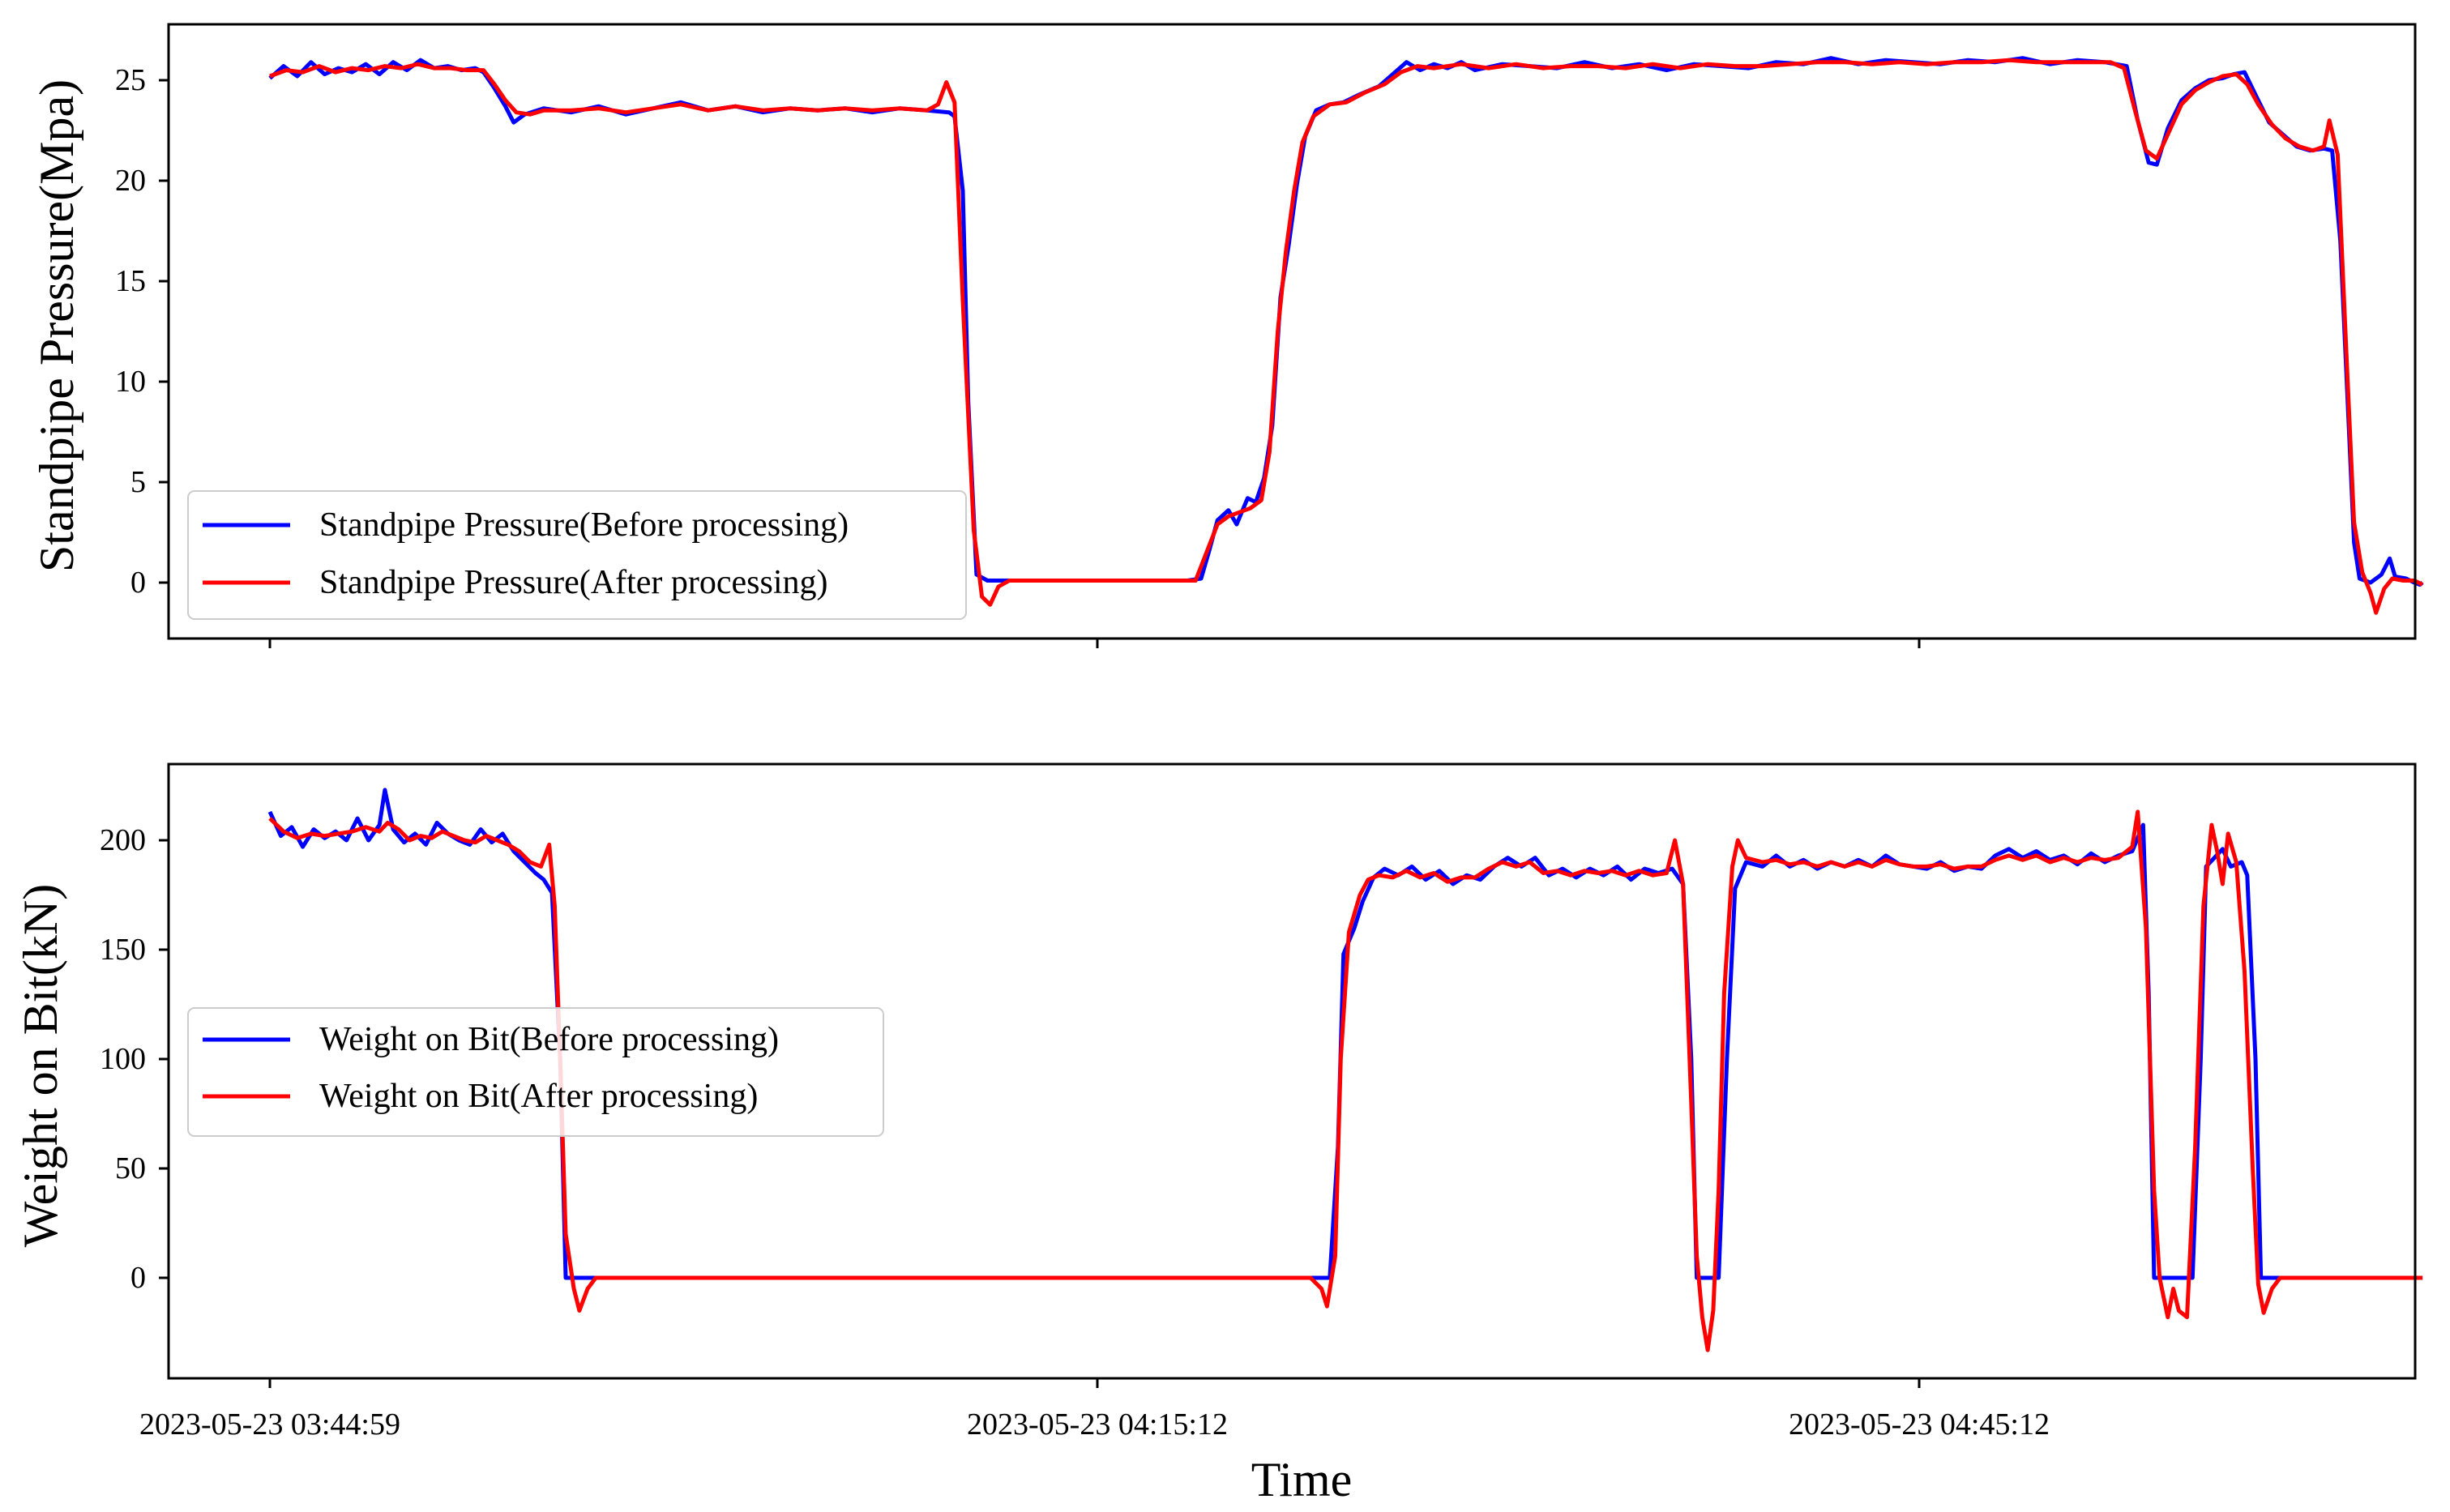 The width and height of the screenshot is (2450, 1512). What do you see at coordinates (1094, 643) in the screenshot?
I see `top-x-ticks` at bounding box center [1094, 643].